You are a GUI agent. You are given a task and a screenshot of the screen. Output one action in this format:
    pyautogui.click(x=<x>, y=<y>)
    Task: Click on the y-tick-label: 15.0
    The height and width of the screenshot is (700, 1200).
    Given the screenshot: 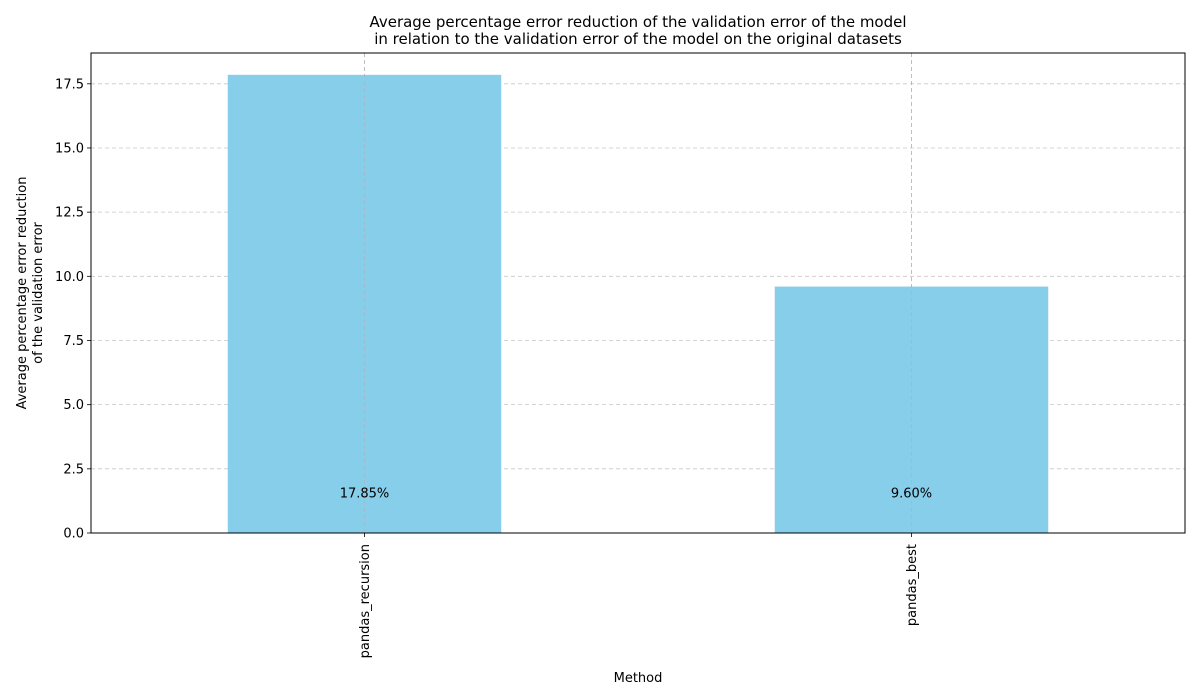 What is the action you would take?
    pyautogui.click(x=69, y=148)
    